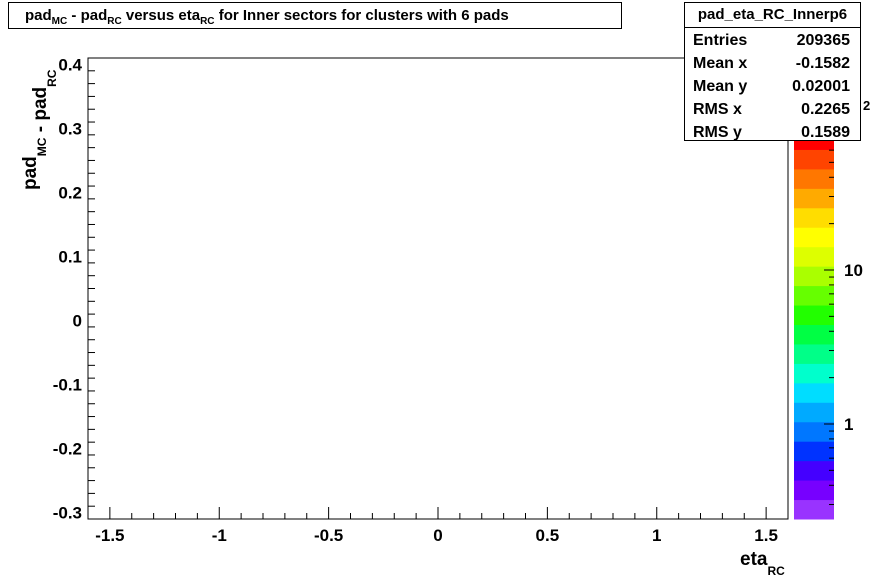 The width and height of the screenshot is (878, 583). I want to click on x-tick-label: -0.5, so click(328, 535).